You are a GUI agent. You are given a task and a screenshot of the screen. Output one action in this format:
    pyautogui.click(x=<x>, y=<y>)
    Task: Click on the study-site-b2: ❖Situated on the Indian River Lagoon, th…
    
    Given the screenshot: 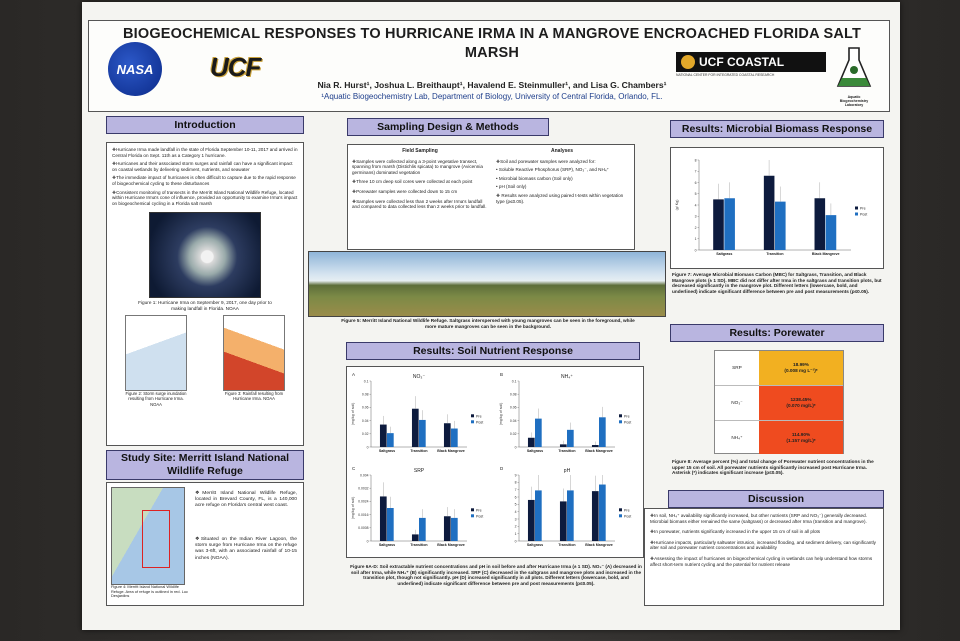 What is the action you would take?
    pyautogui.click(x=246, y=549)
    